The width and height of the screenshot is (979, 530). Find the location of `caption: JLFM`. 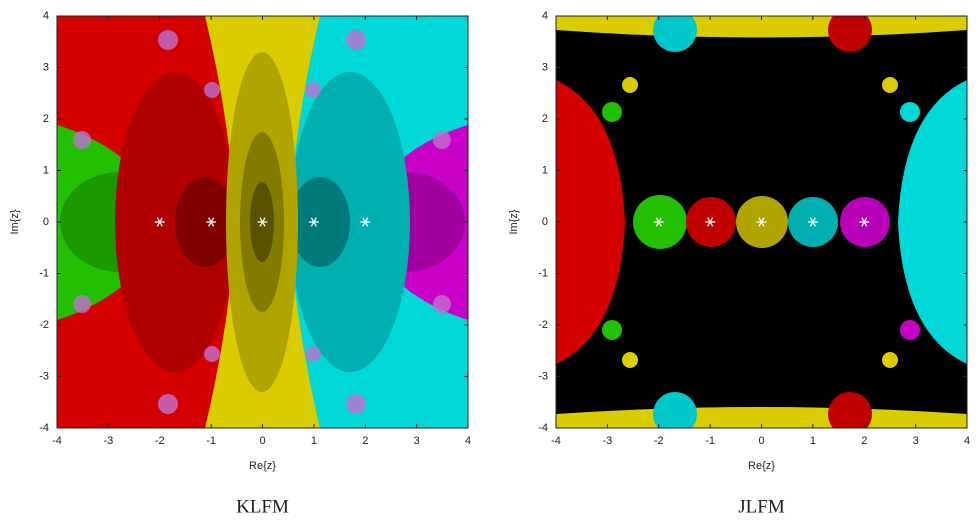

caption: JLFM is located at coordinates (761, 506).